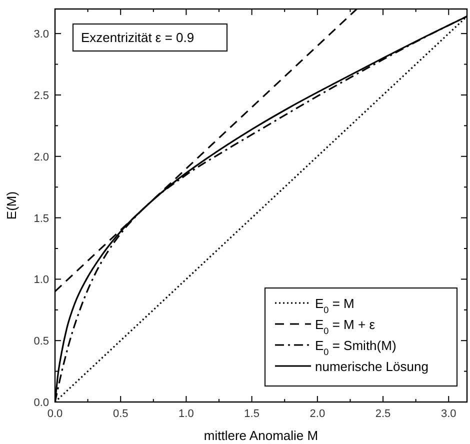 The height and width of the screenshot is (444, 470). Describe the element at coordinates (371, 366) in the screenshot. I see `legend-label: numerische Lösung` at that location.